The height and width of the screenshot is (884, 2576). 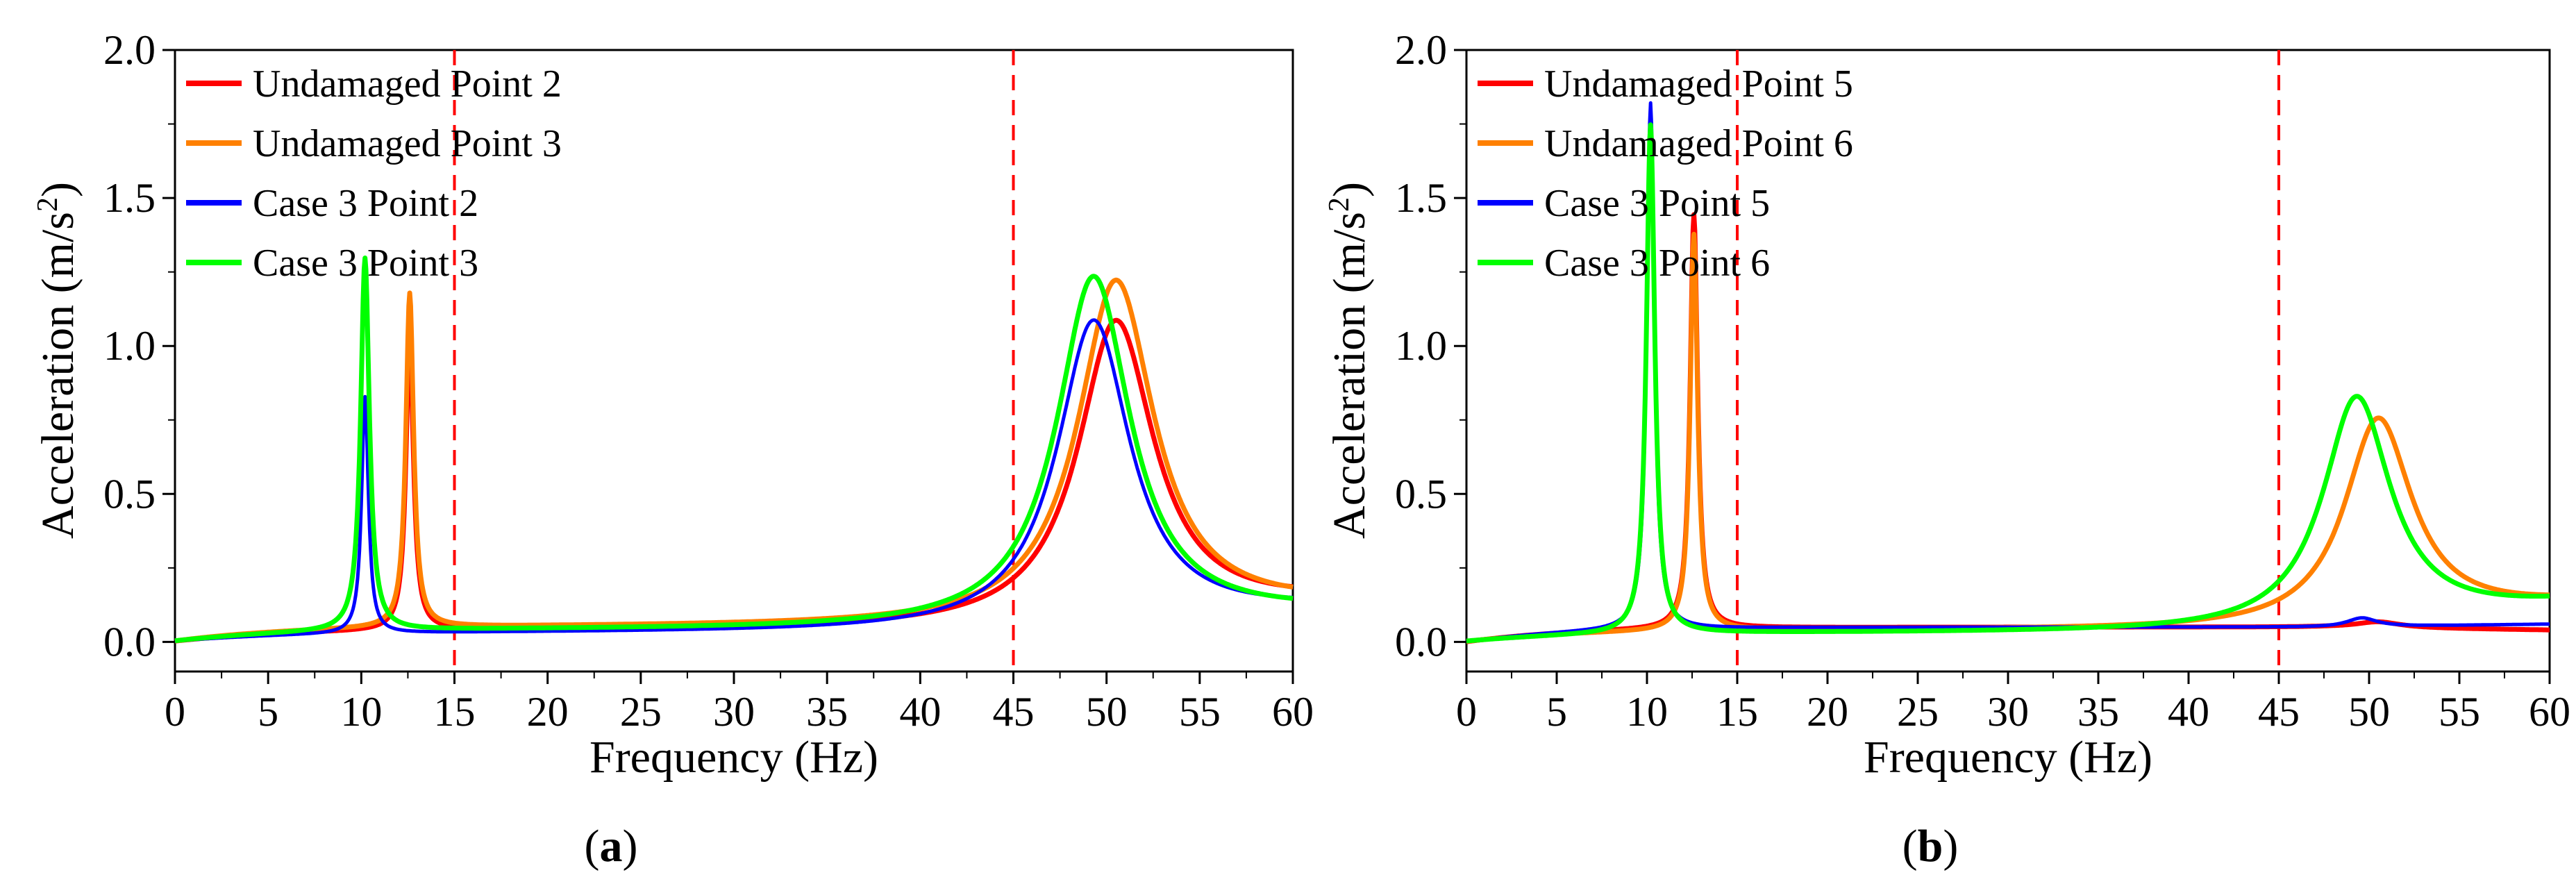 What do you see at coordinates (2008, 361) in the screenshot?
I see `reference-lines` at bounding box center [2008, 361].